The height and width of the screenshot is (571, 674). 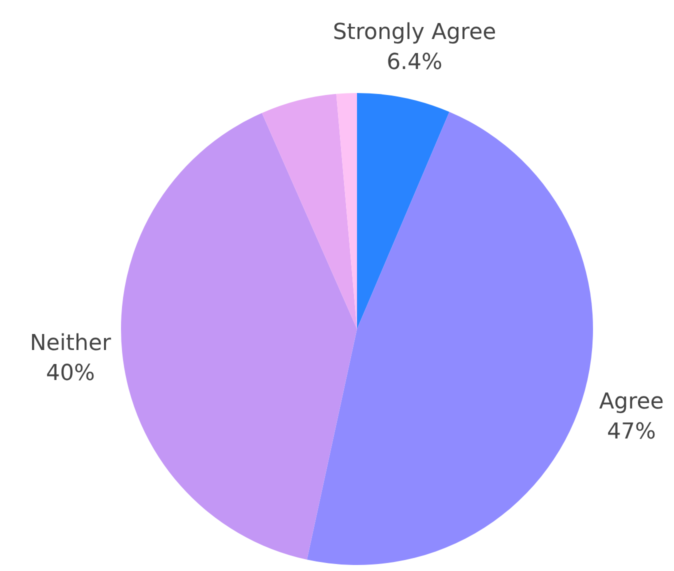 What do you see at coordinates (71, 343) in the screenshot?
I see `slice-label: Neither` at bounding box center [71, 343].